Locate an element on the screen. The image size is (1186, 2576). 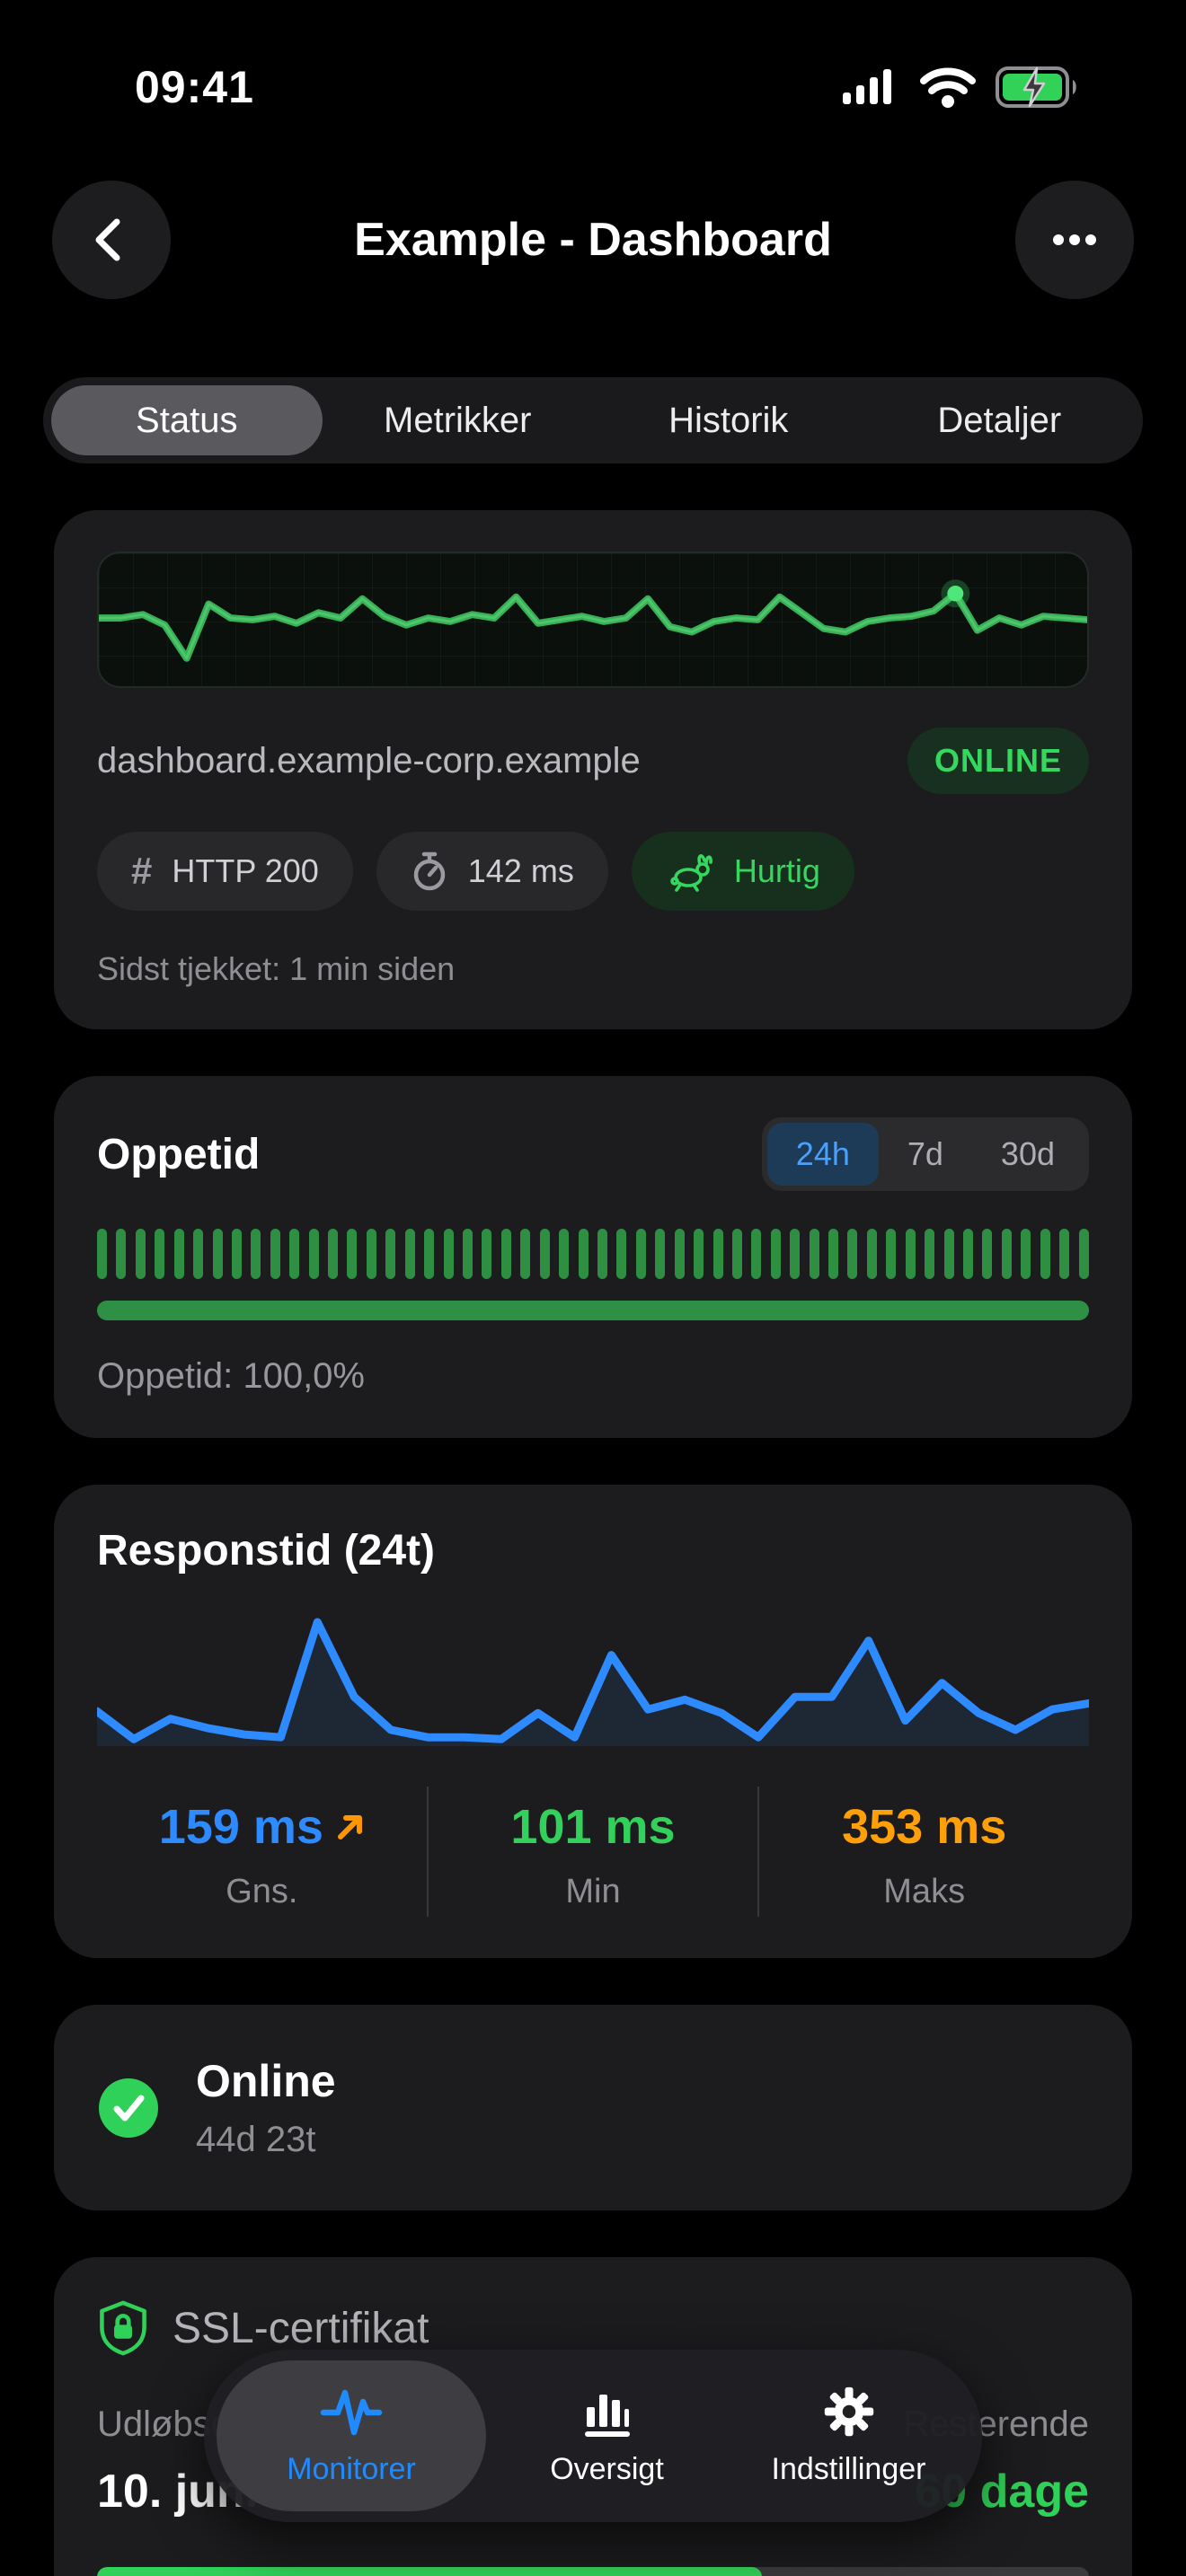
tabbar-item-indstillinger: Indstillinger is located at coordinates (848, 2435).